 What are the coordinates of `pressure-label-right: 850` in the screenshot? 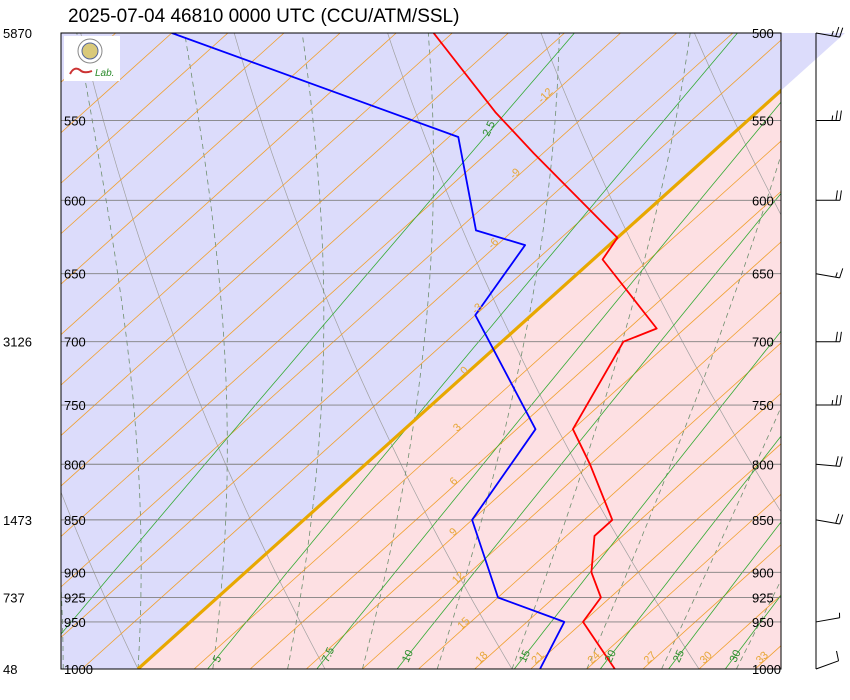 It's located at (763, 520).